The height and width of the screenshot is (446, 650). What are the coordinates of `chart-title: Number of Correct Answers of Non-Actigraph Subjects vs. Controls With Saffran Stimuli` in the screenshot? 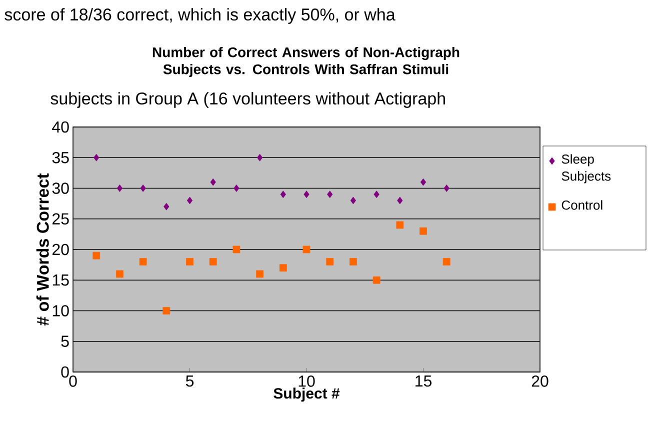 It's located at (306, 62).